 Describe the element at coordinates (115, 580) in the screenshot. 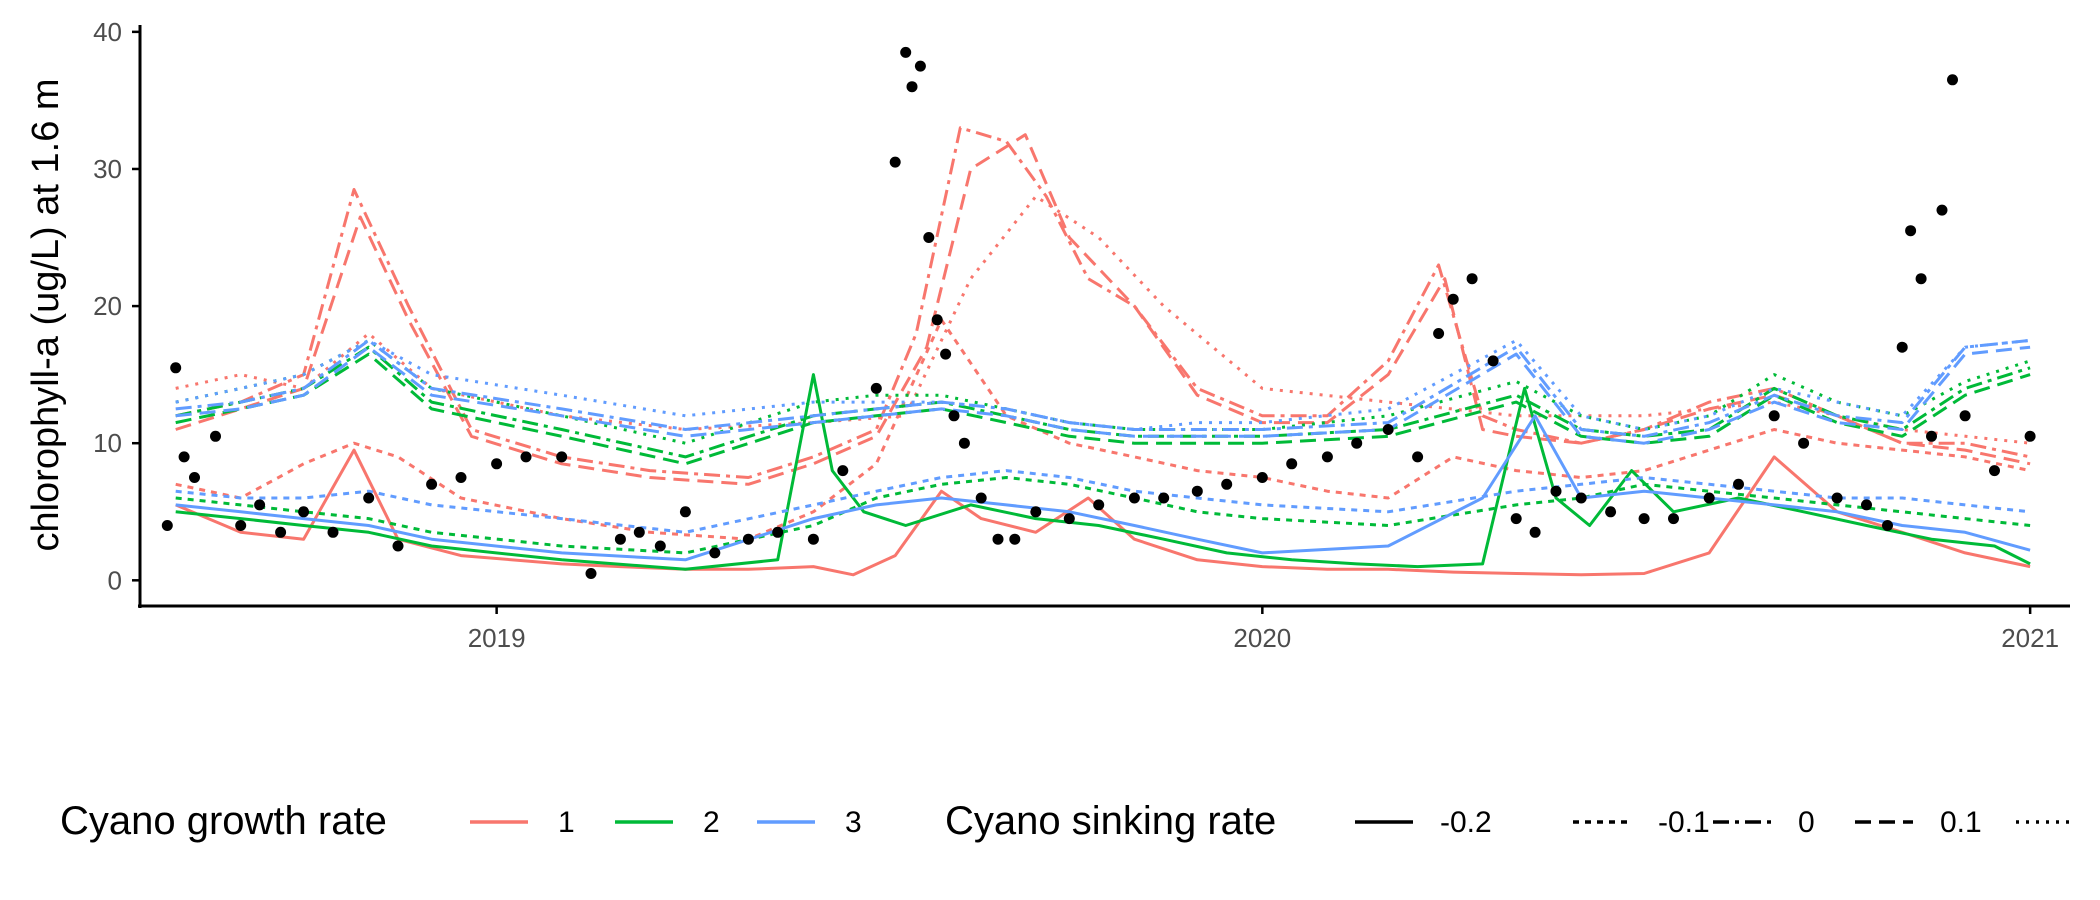

I see `y-tick-label: 0` at that location.